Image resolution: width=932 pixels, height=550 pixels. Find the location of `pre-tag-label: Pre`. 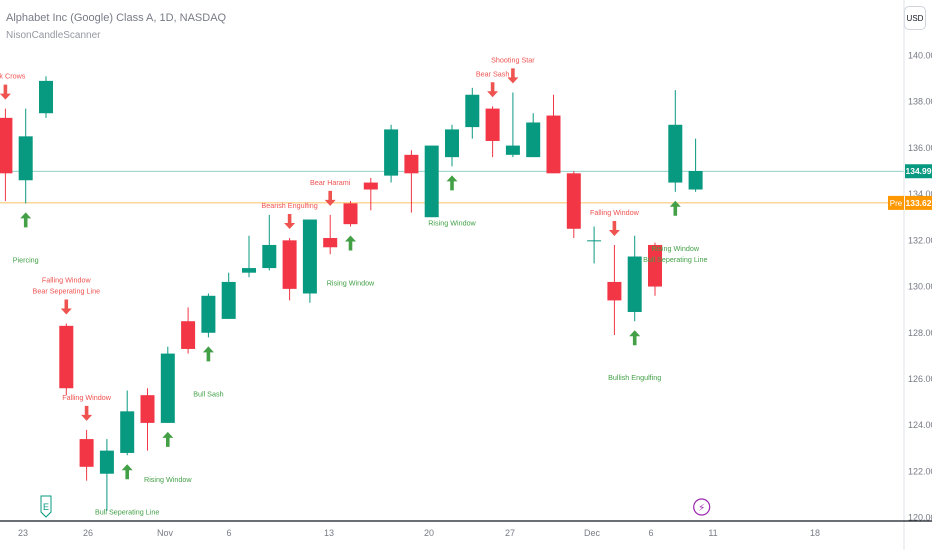

pre-tag-label: Pre is located at coordinates (896, 203).